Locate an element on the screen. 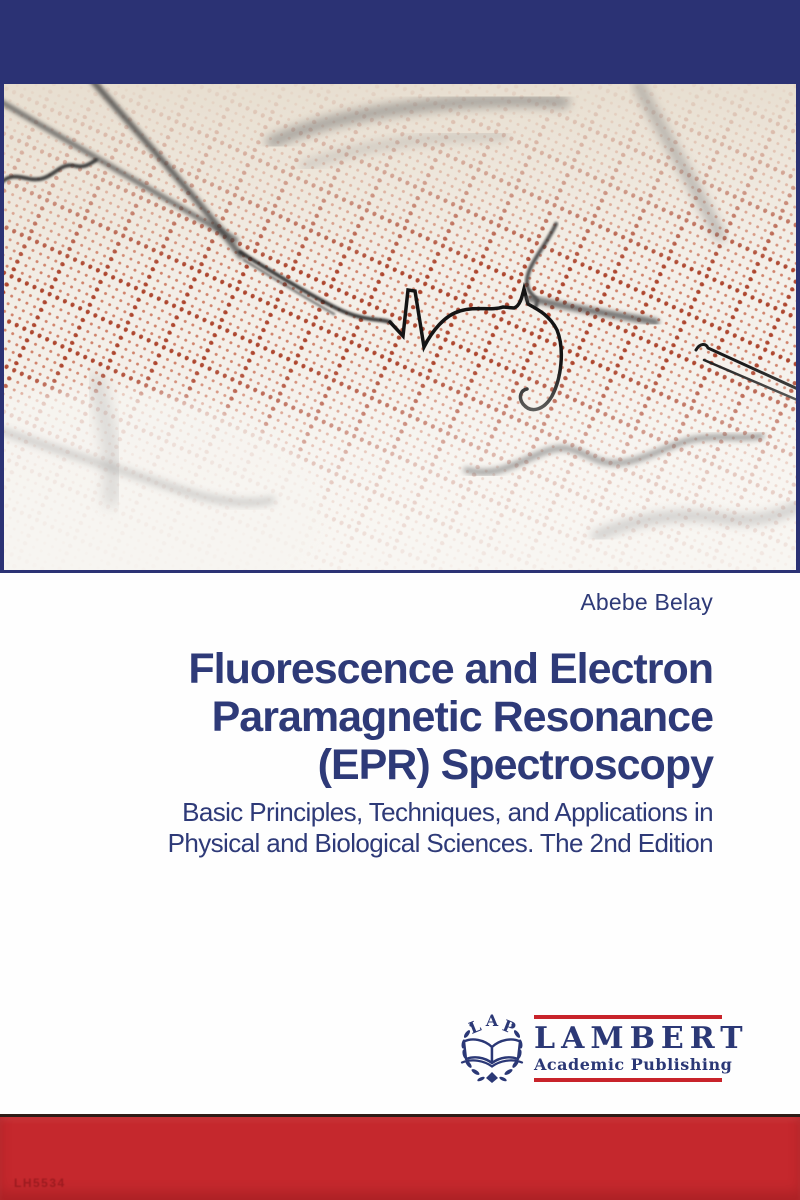  title-line-3: (EPR) Spectroscopy is located at coordinates (515, 765).